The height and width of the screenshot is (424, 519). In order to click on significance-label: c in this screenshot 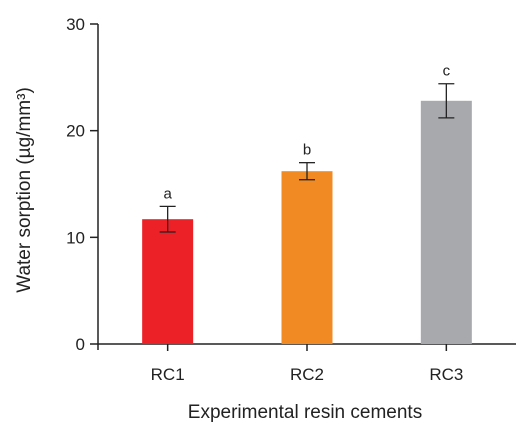, I will do `click(447, 71)`.